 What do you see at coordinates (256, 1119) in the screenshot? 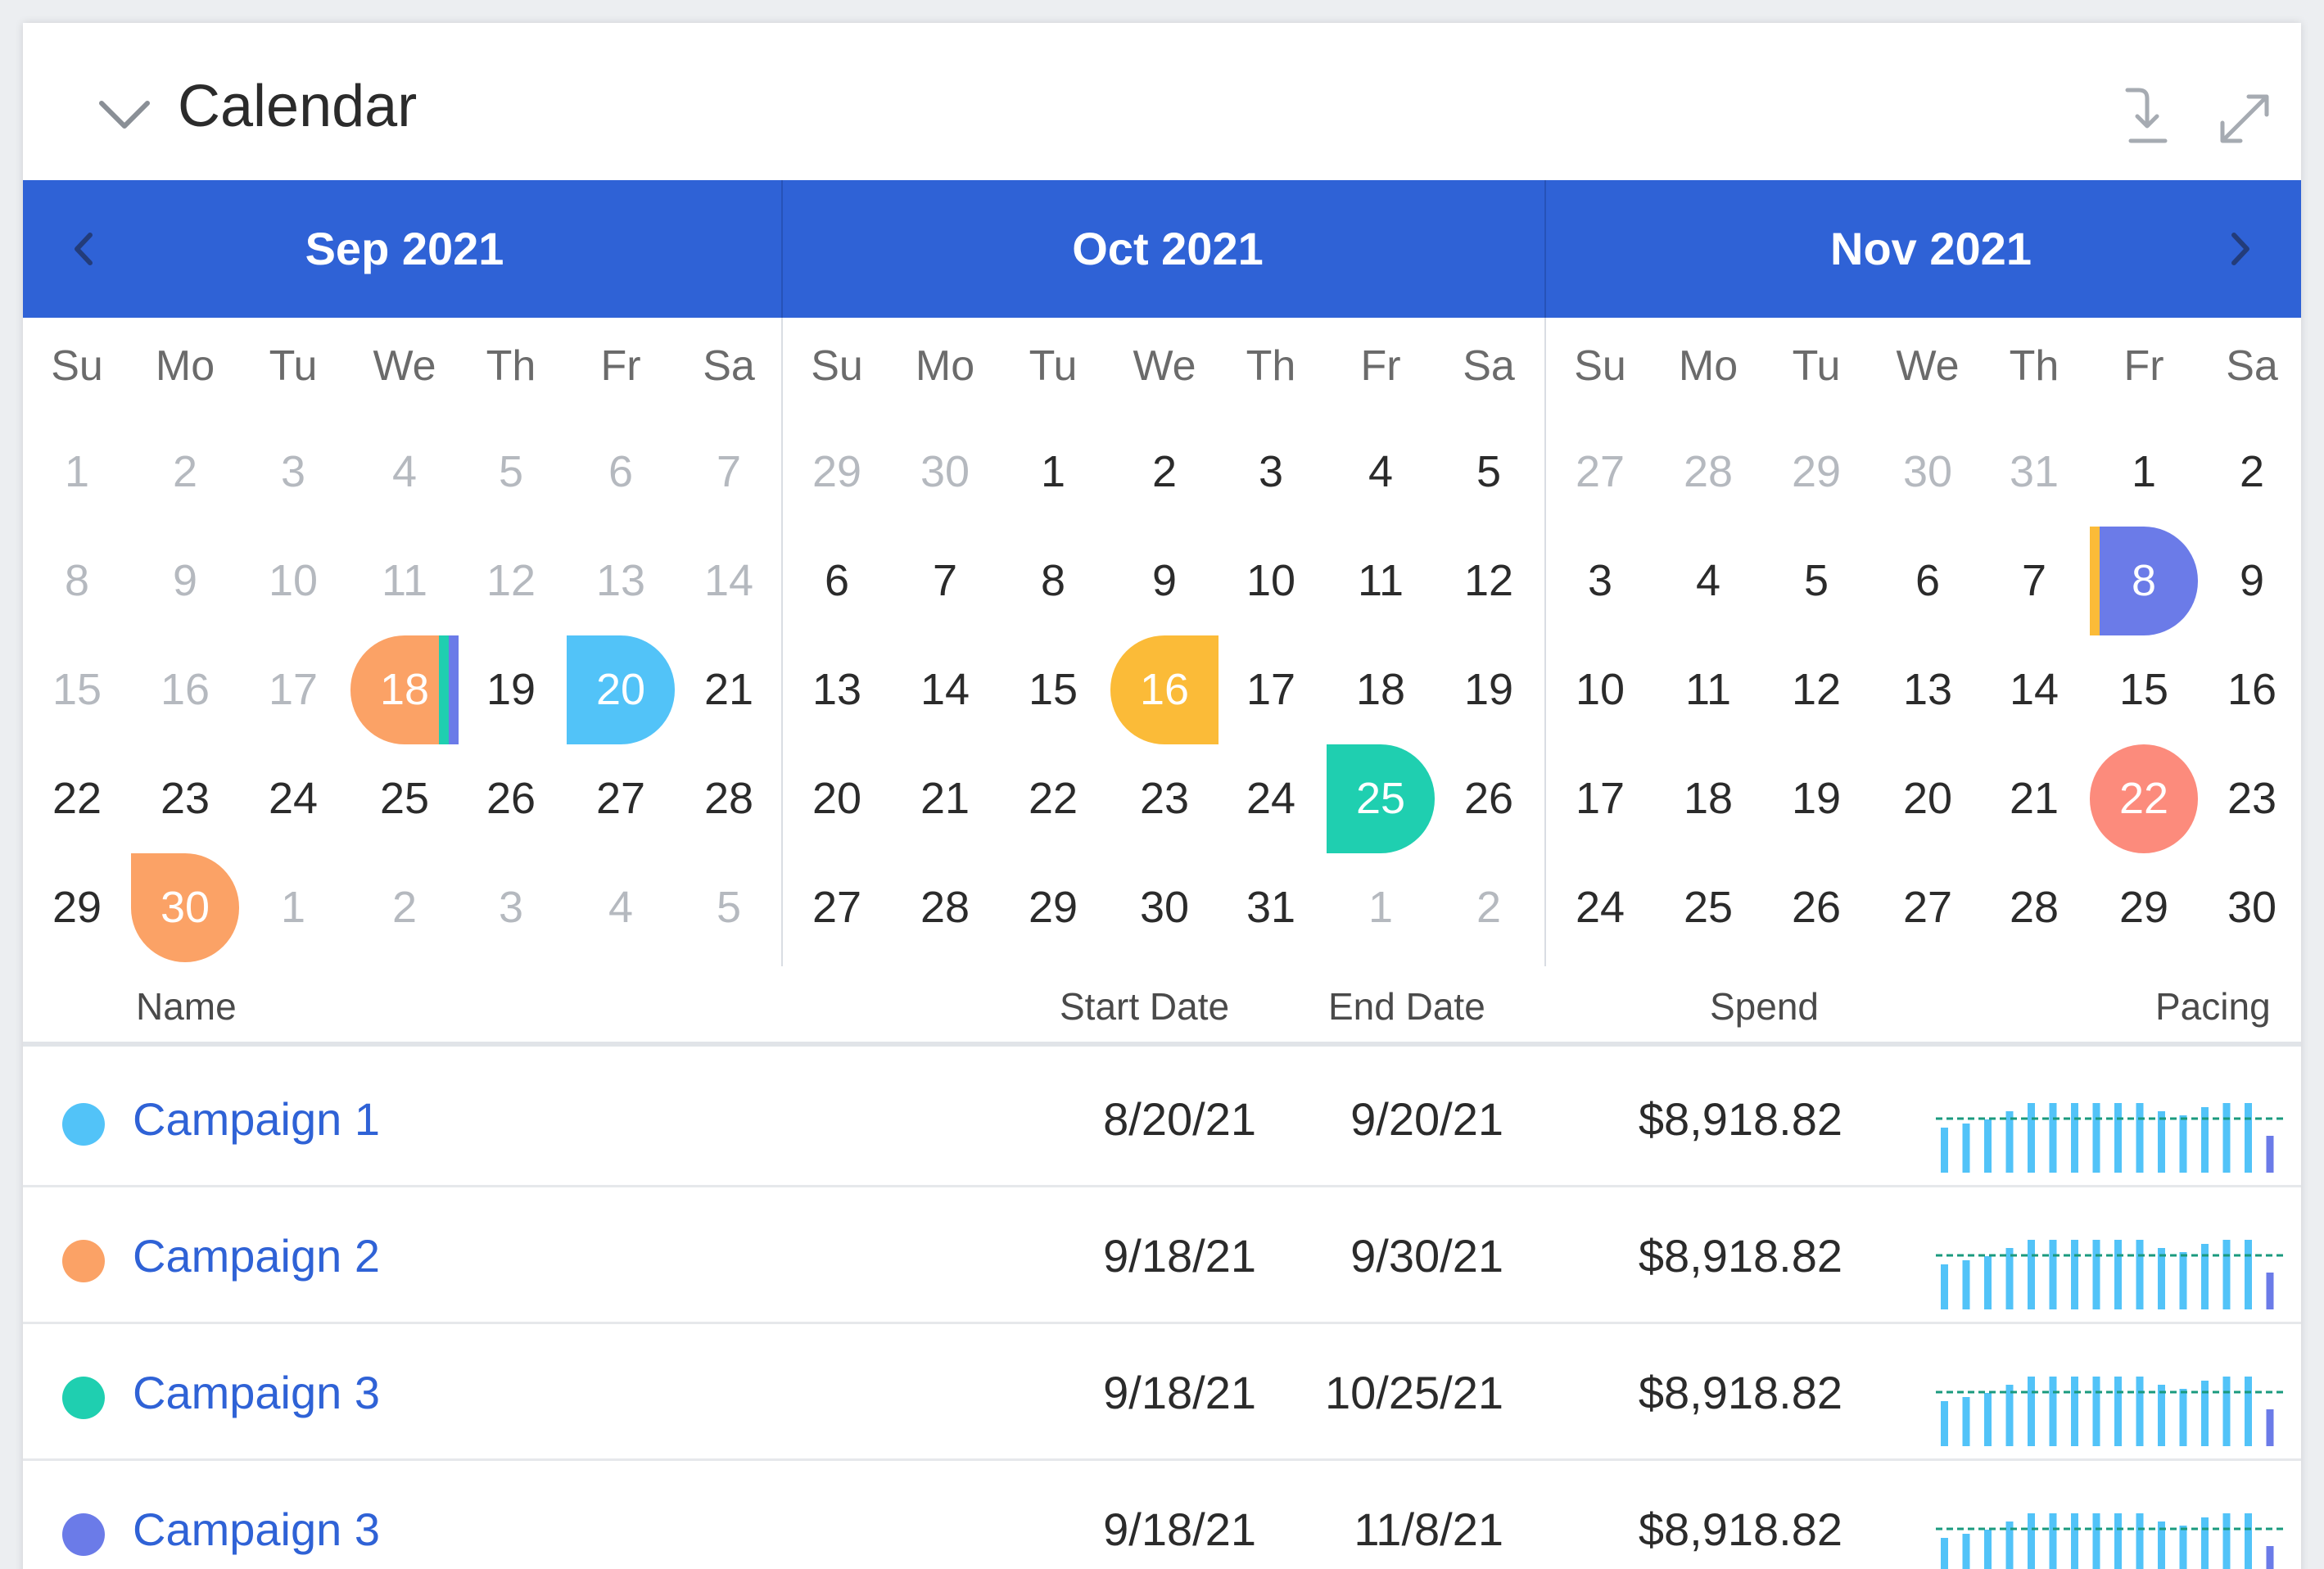
I see `campaign-name-link: Campaign 1` at bounding box center [256, 1119].